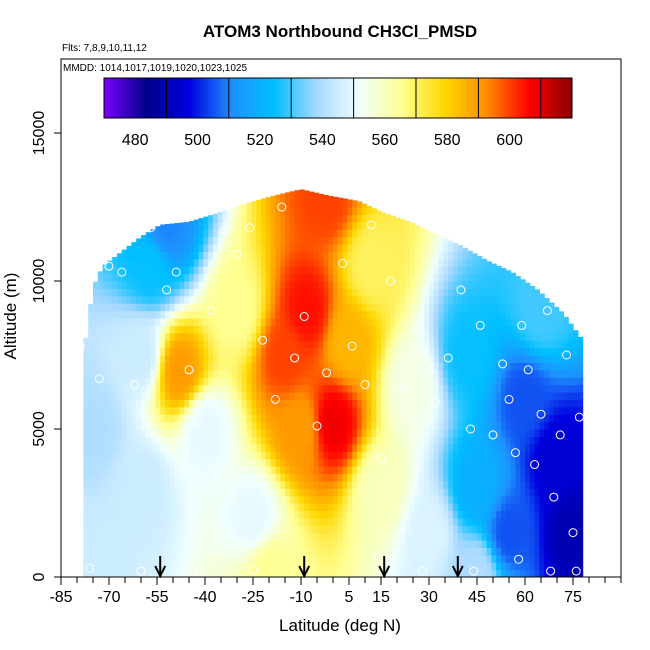  What do you see at coordinates (525, 597) in the screenshot?
I see `x-tick-label: 60` at bounding box center [525, 597].